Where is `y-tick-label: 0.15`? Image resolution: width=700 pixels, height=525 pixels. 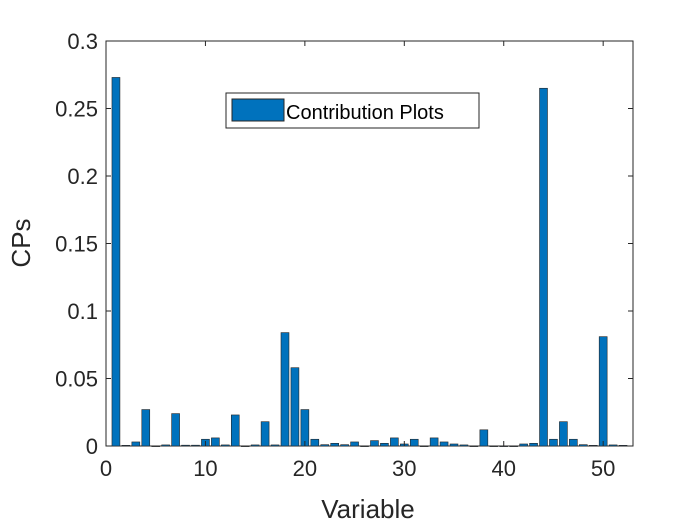 y-tick-label: 0.15 is located at coordinates (76, 244).